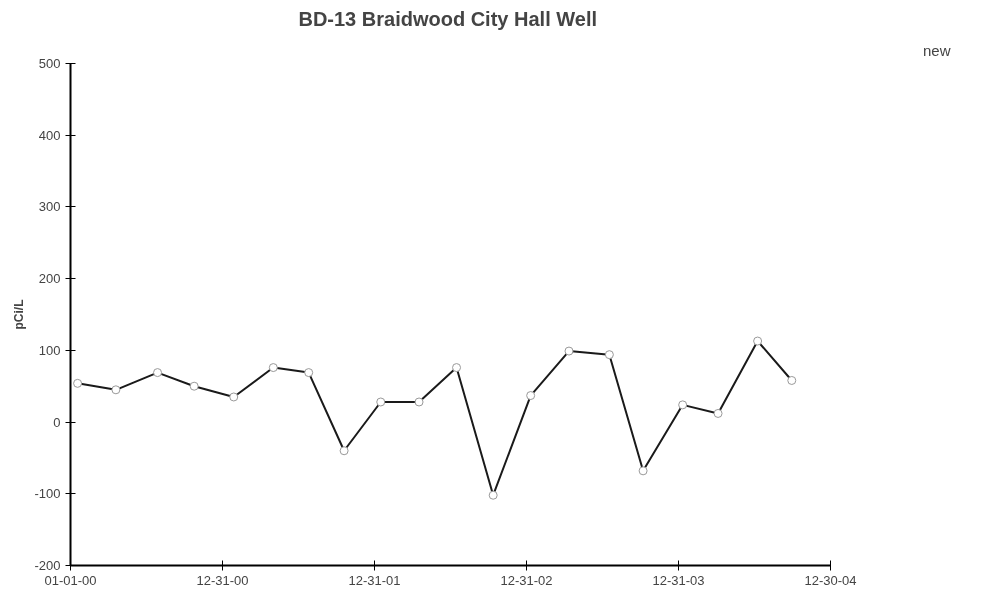 The height and width of the screenshot is (601, 1008). What do you see at coordinates (678, 580) in the screenshot?
I see `x-tick-label: 12-31-03` at bounding box center [678, 580].